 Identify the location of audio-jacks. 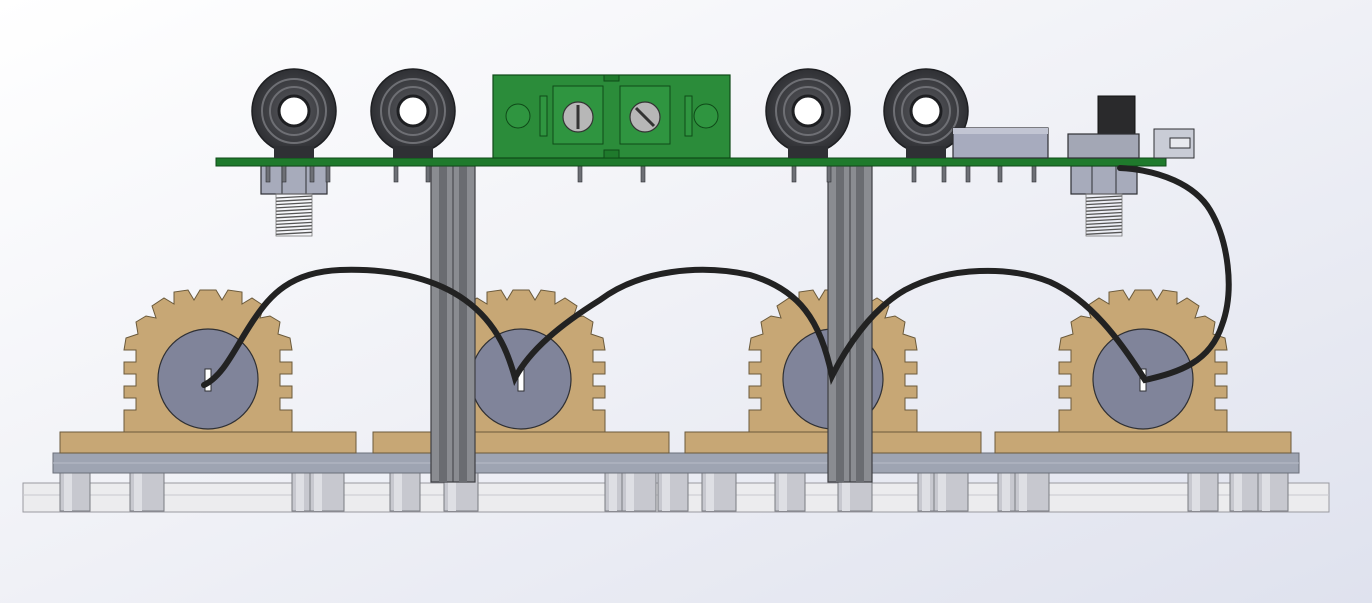
(610, 113).